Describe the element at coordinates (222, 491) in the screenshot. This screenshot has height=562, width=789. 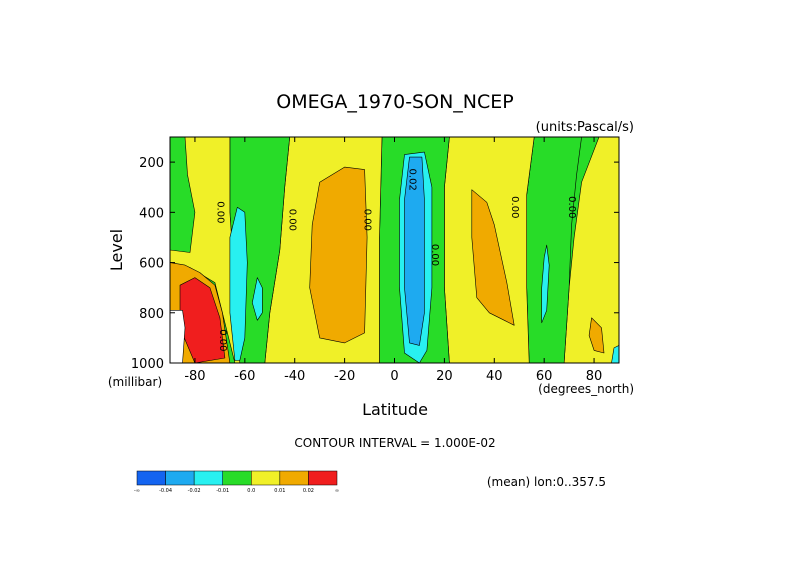
I see `colorbar-label: -0.01` at that location.